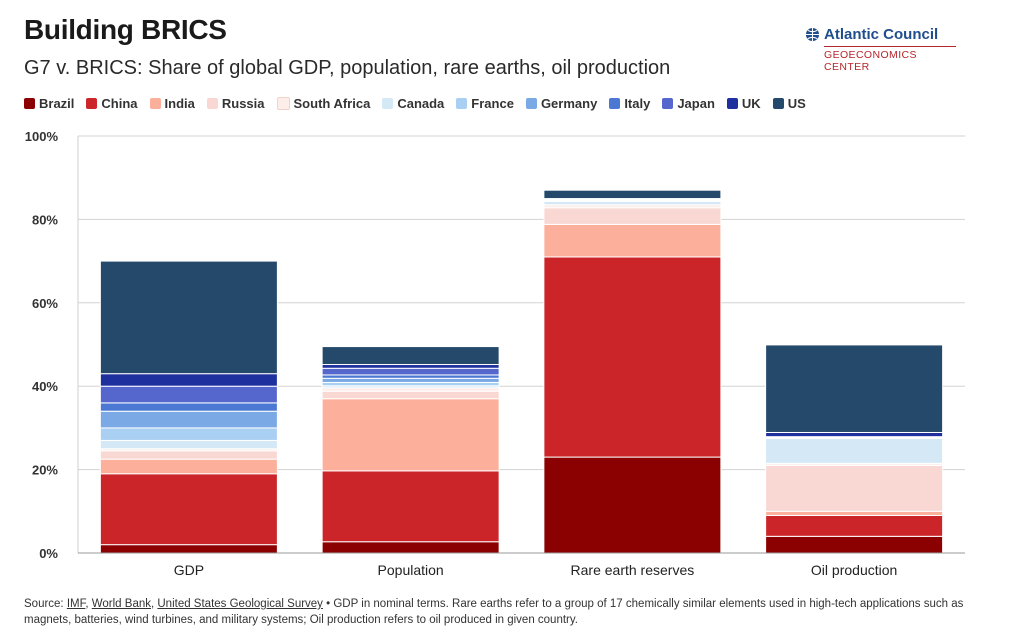 The width and height of the screenshot is (1020, 641). What do you see at coordinates (632, 357) in the screenshot?
I see `bar-segment-rare-earth-reserves-china` at bounding box center [632, 357].